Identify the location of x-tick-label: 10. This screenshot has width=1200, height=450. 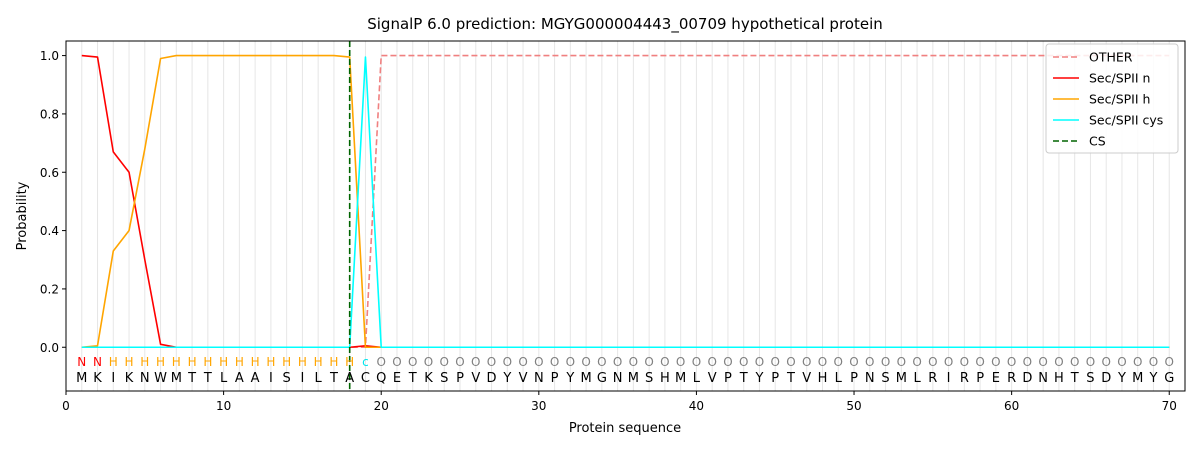
(223, 406).